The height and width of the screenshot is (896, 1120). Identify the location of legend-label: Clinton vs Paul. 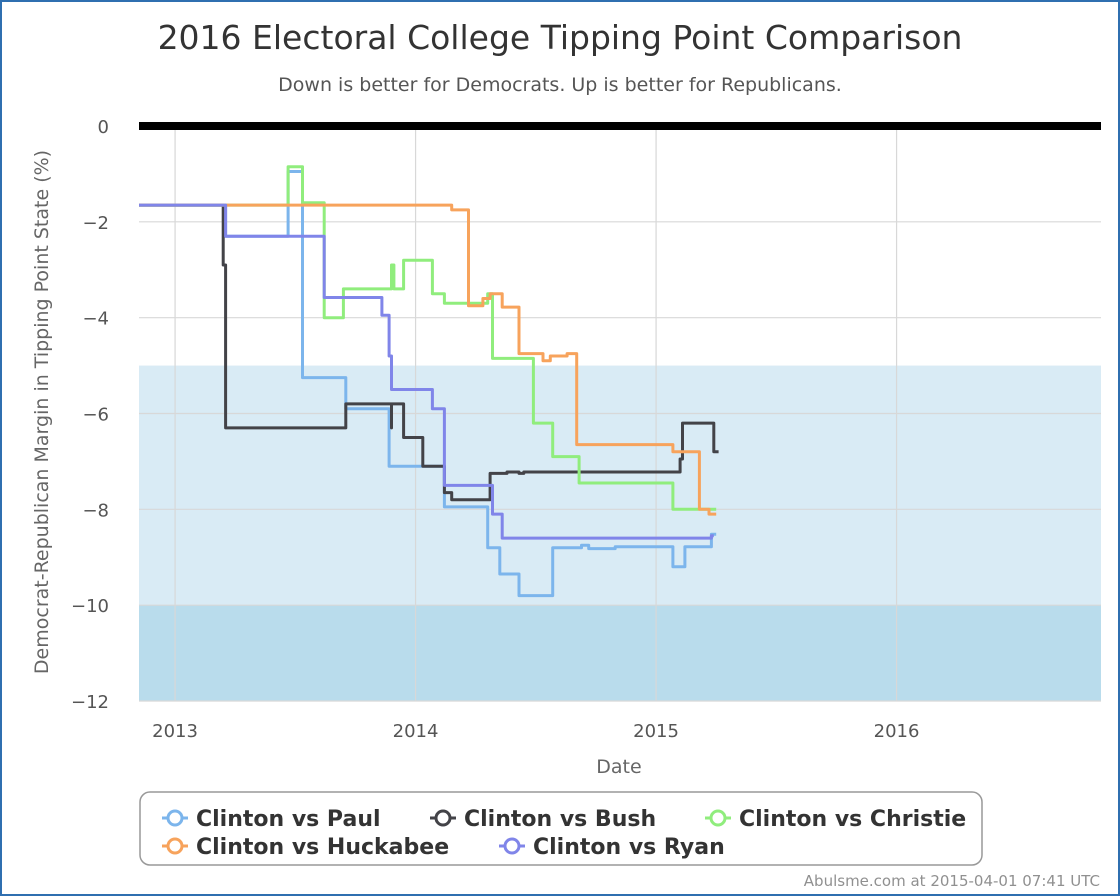
(288, 819).